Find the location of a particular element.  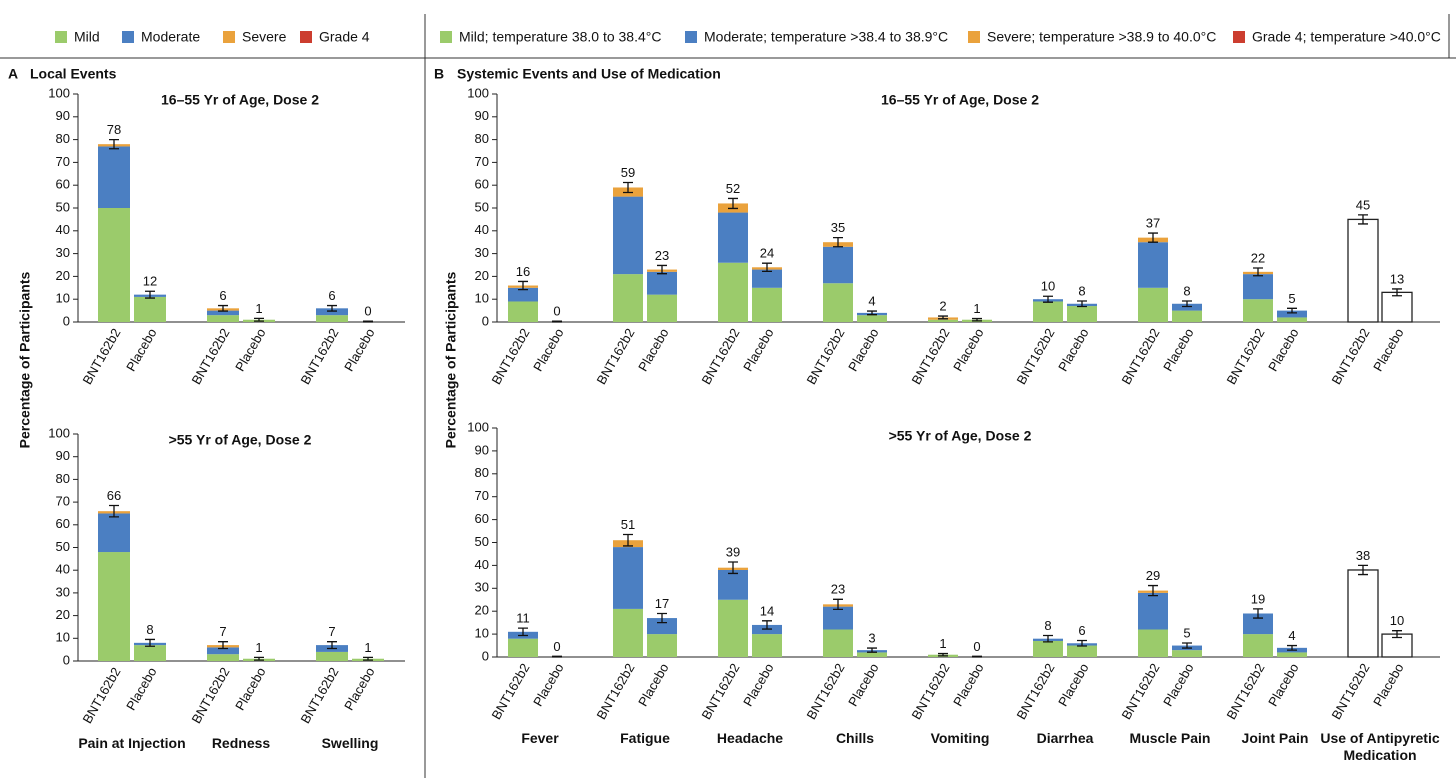

legend-label: Moderate; temperature >38.4 to 38.9°C is located at coordinates (826, 37).